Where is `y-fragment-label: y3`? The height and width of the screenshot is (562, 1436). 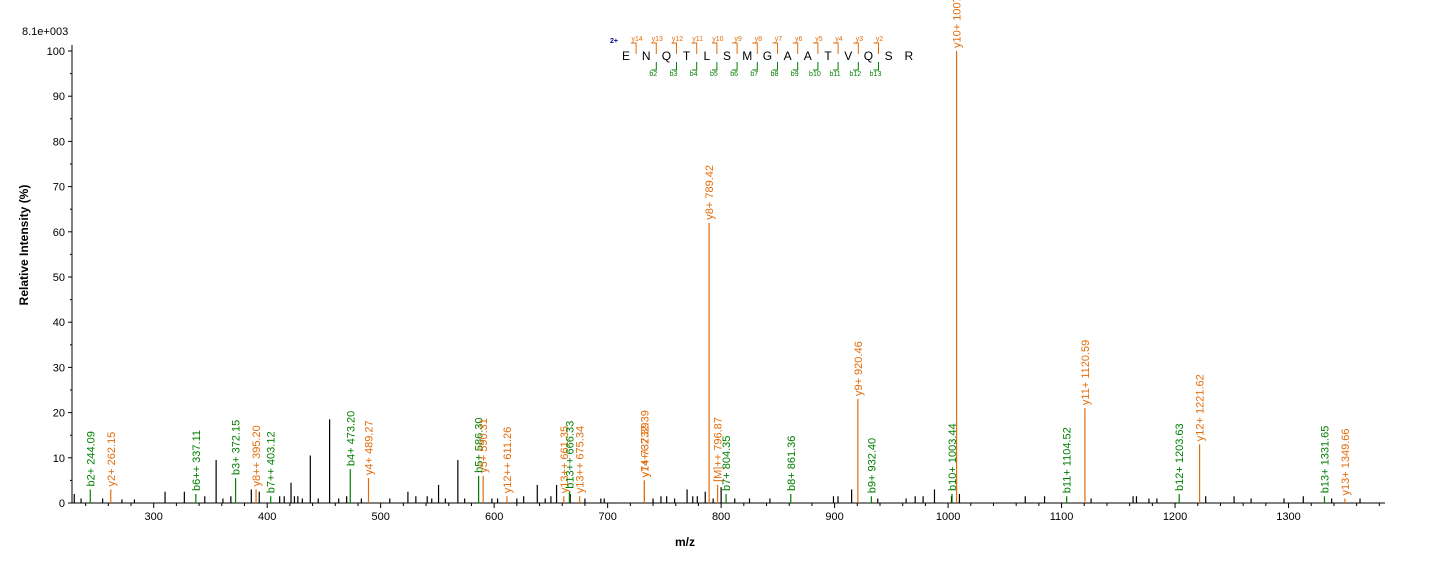 y-fragment-label: y3 is located at coordinates (860, 39).